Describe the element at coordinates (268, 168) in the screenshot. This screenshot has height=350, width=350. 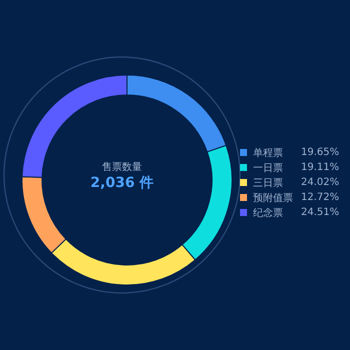
I see `legend-label: 一日票` at that location.